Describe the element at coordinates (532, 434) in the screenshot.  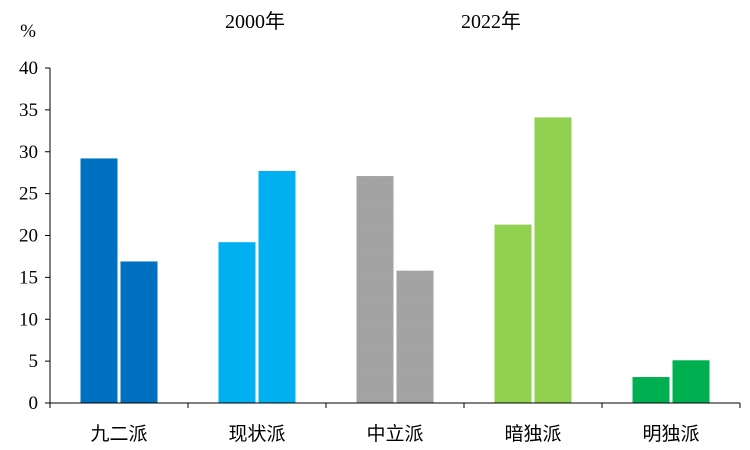
I see `category-label: 暗独派` at that location.